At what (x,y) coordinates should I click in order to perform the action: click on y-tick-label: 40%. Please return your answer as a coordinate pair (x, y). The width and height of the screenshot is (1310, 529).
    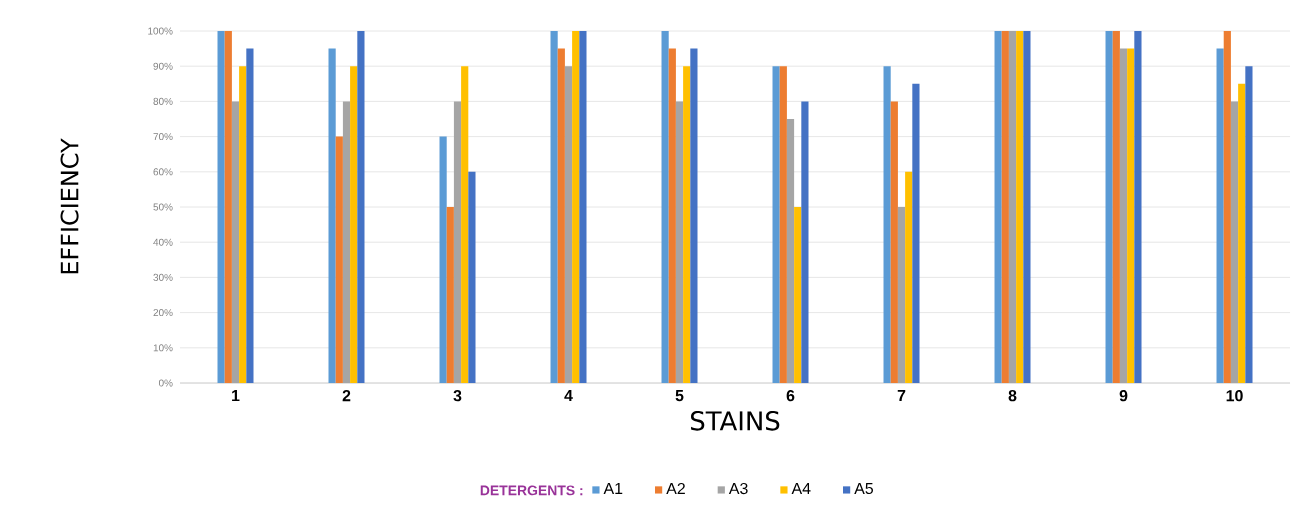
    Looking at the image, I should click on (163, 242).